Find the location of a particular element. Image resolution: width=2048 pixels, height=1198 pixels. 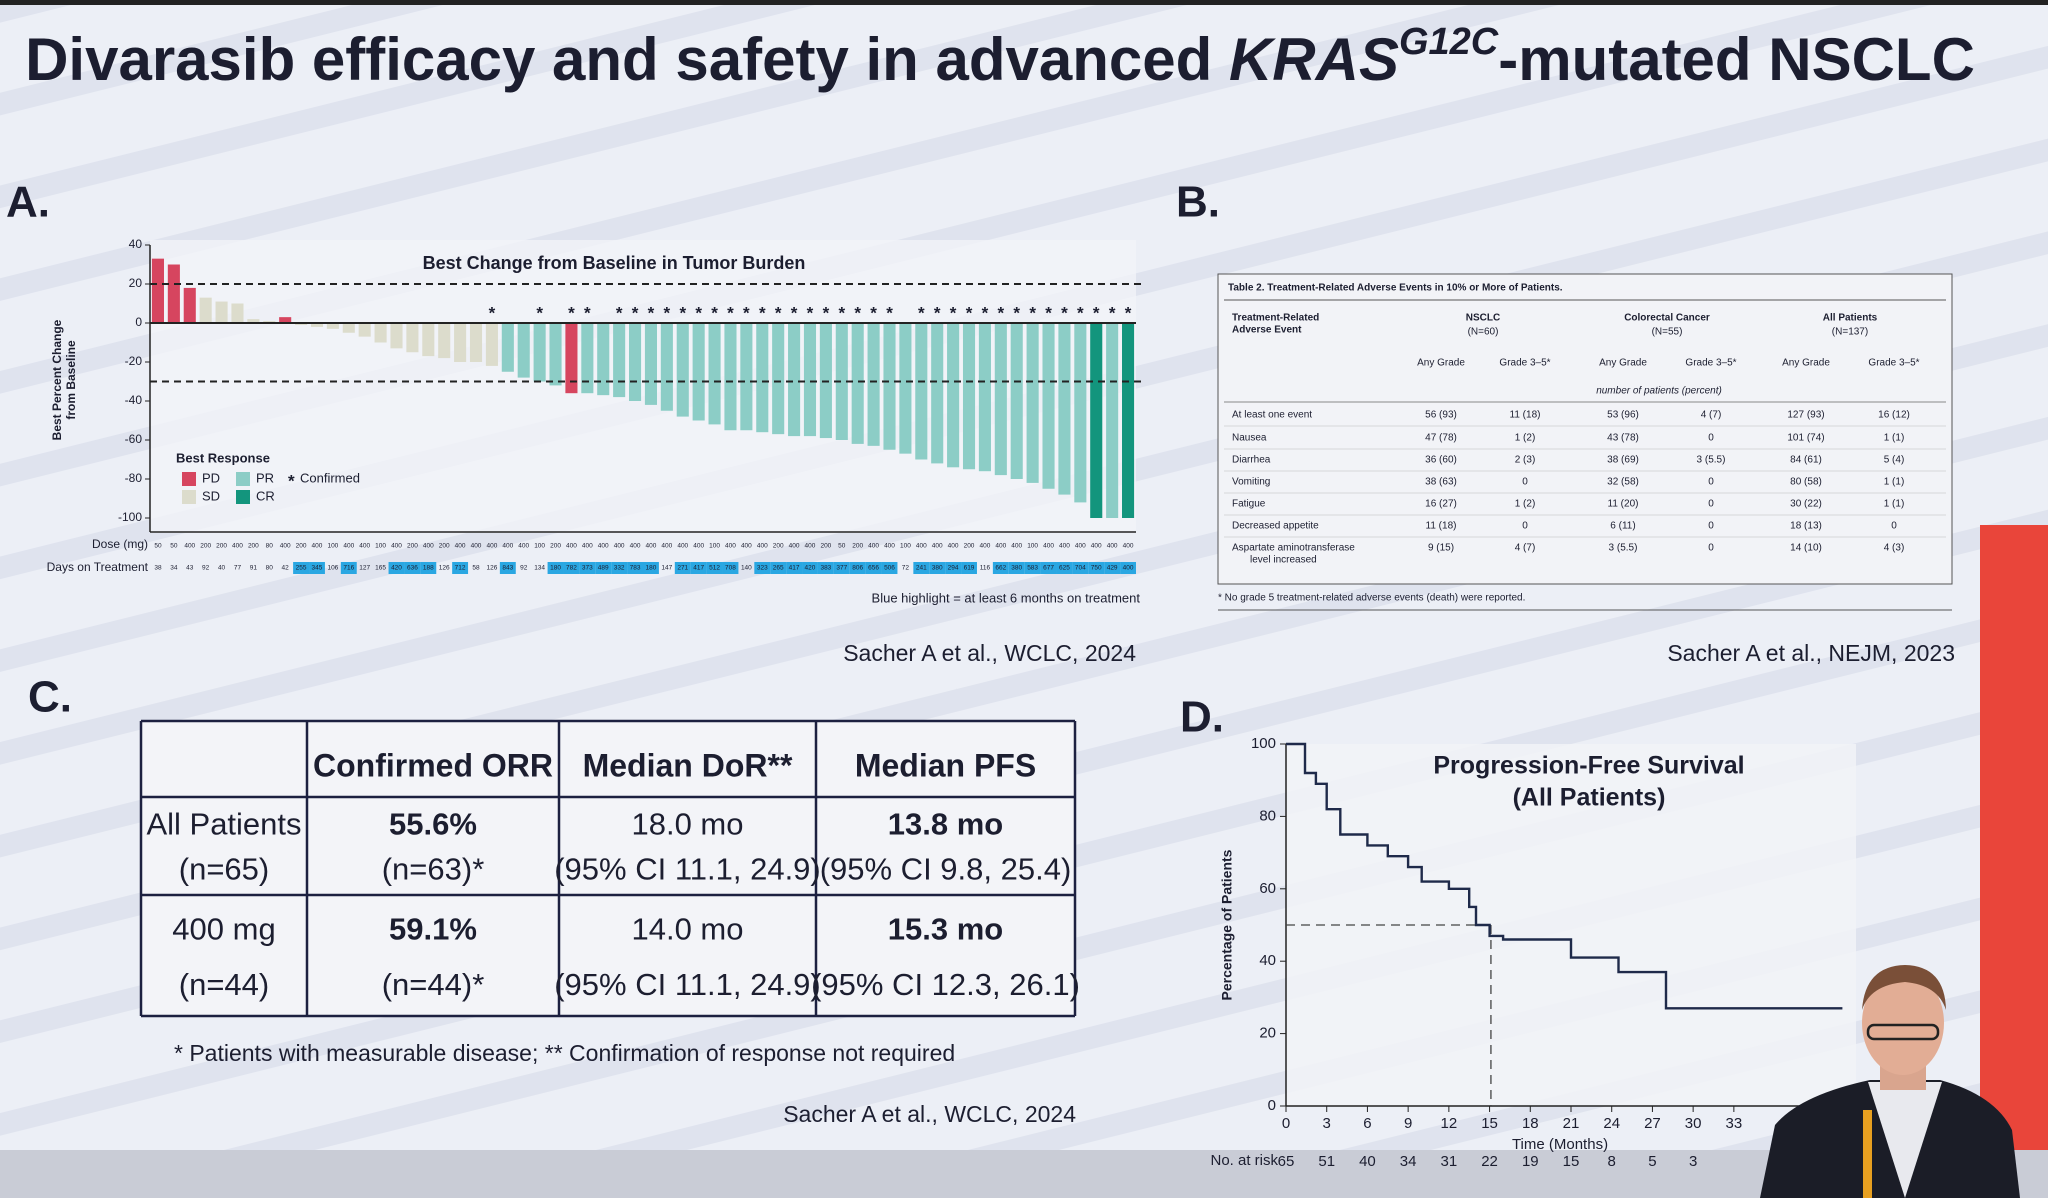

days-label: 708 is located at coordinates (730, 568).